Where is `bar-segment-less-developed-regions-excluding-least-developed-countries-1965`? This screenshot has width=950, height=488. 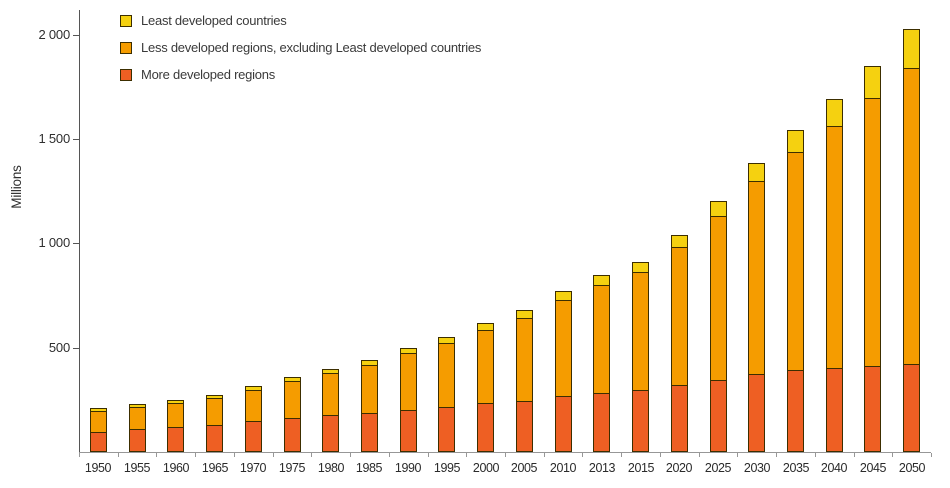
bar-segment-less-developed-regions-excluding-least-developed-countries-1965 is located at coordinates (214, 411).